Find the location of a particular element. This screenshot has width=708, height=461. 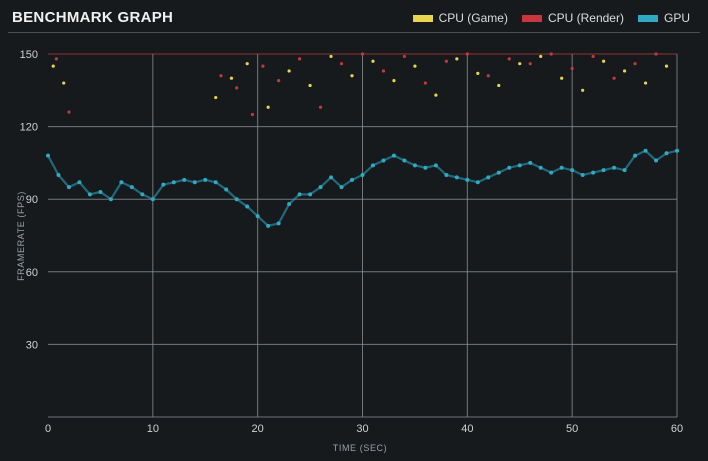

x-tick-label: 10 is located at coordinates (153, 429).